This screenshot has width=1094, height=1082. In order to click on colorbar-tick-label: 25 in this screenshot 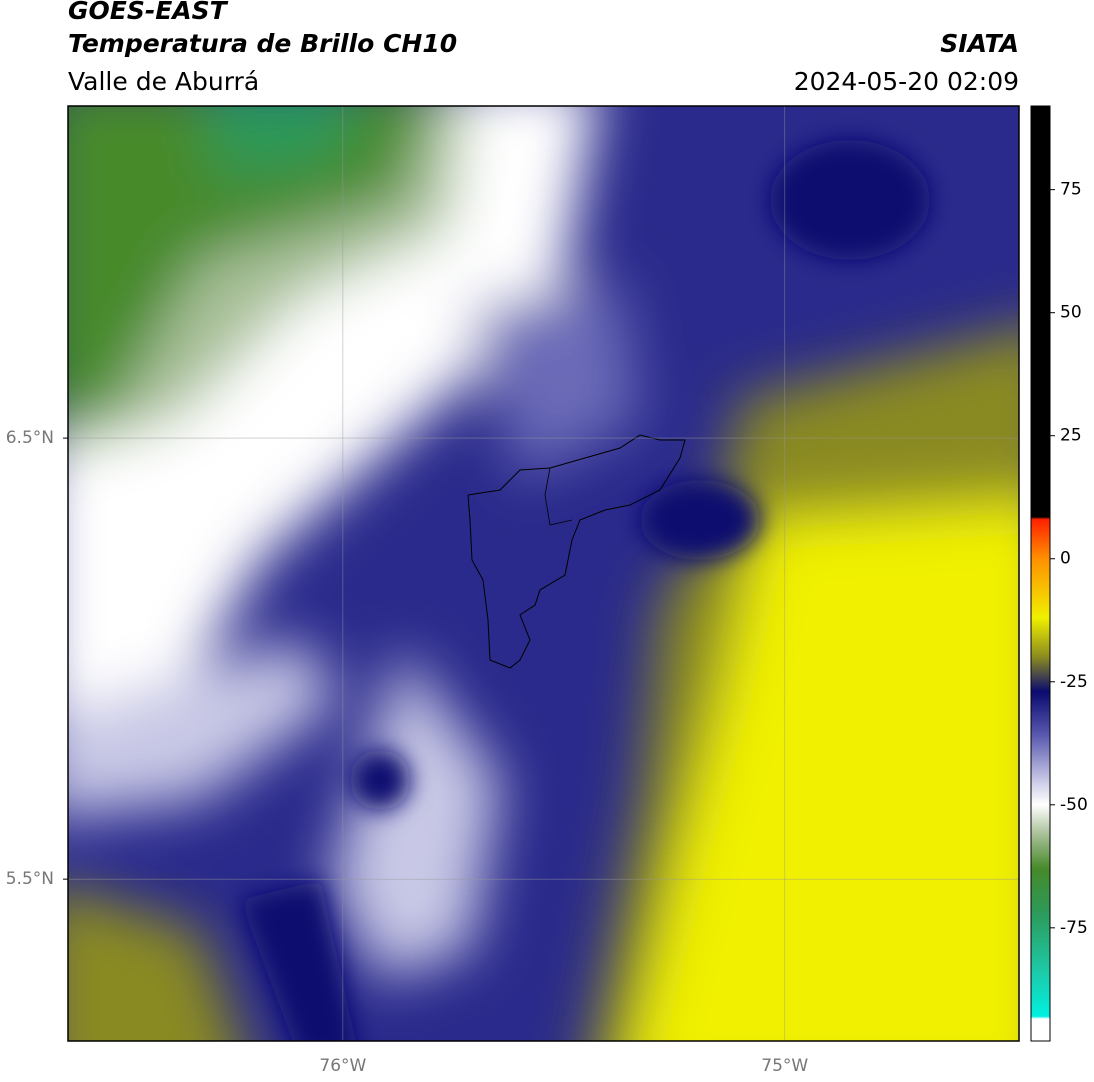, I will do `click(1071, 436)`.